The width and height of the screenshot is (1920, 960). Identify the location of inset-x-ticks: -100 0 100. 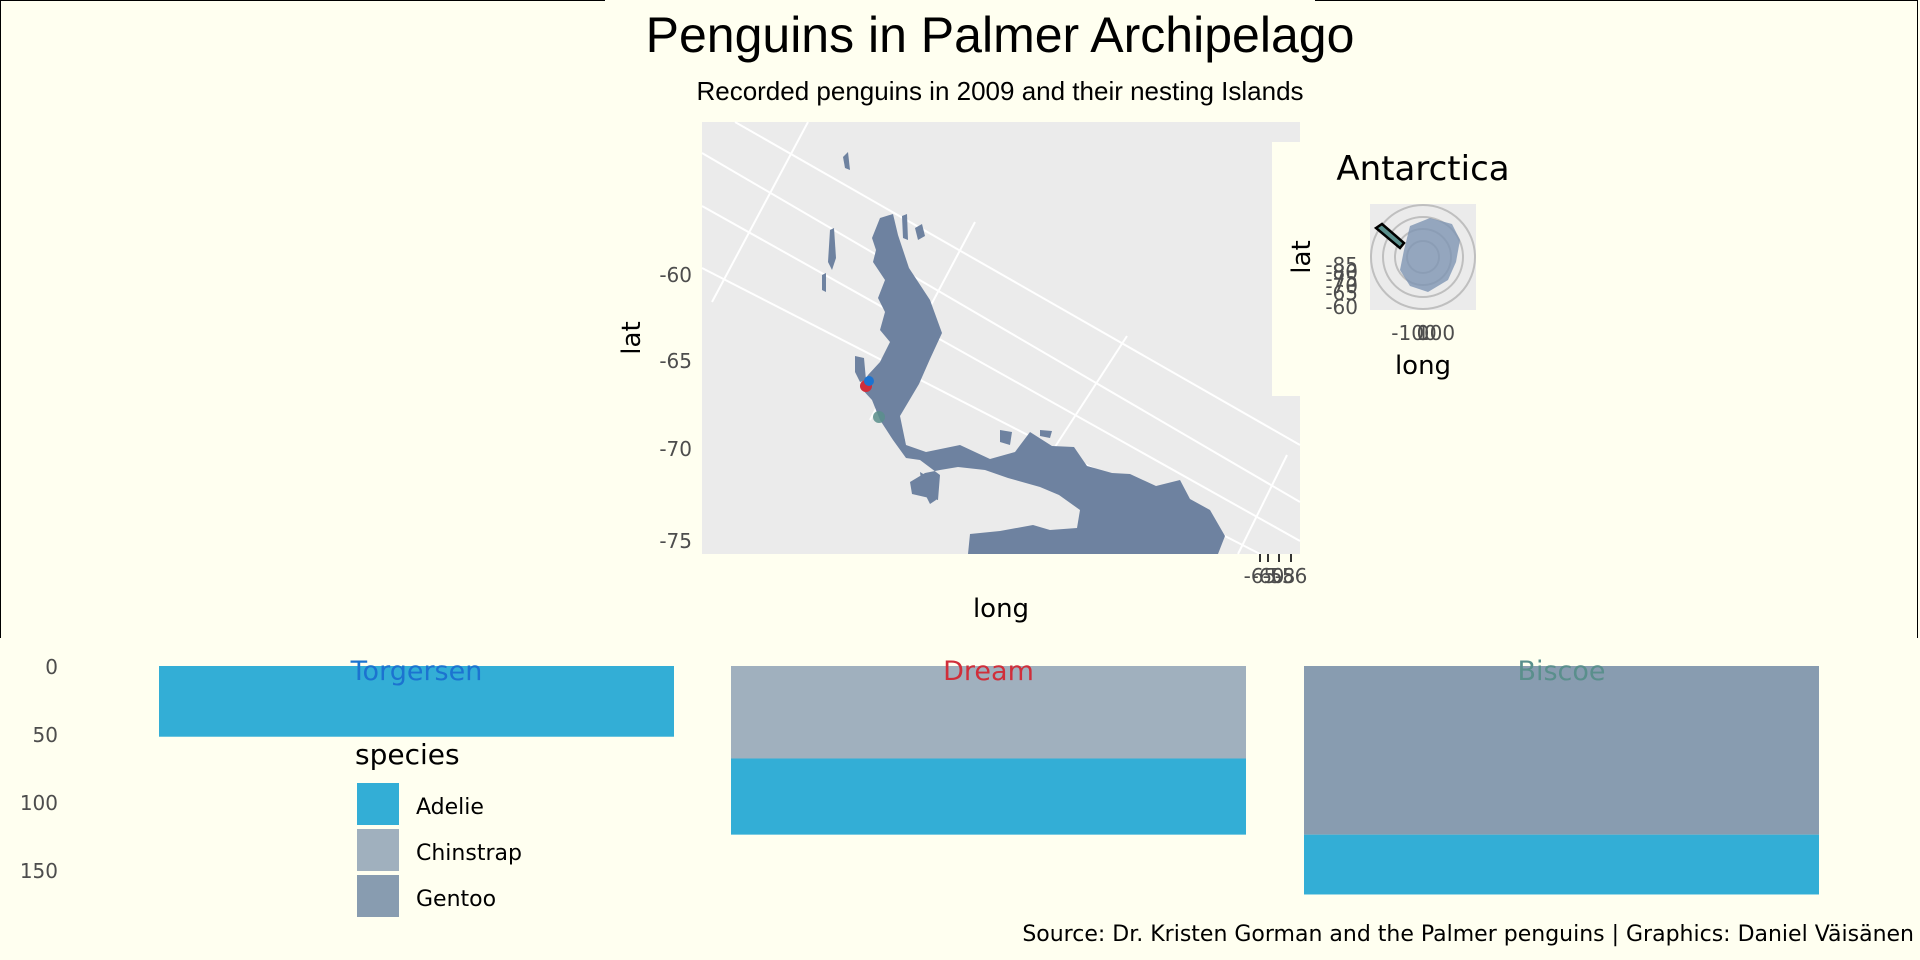
(1423, 333).